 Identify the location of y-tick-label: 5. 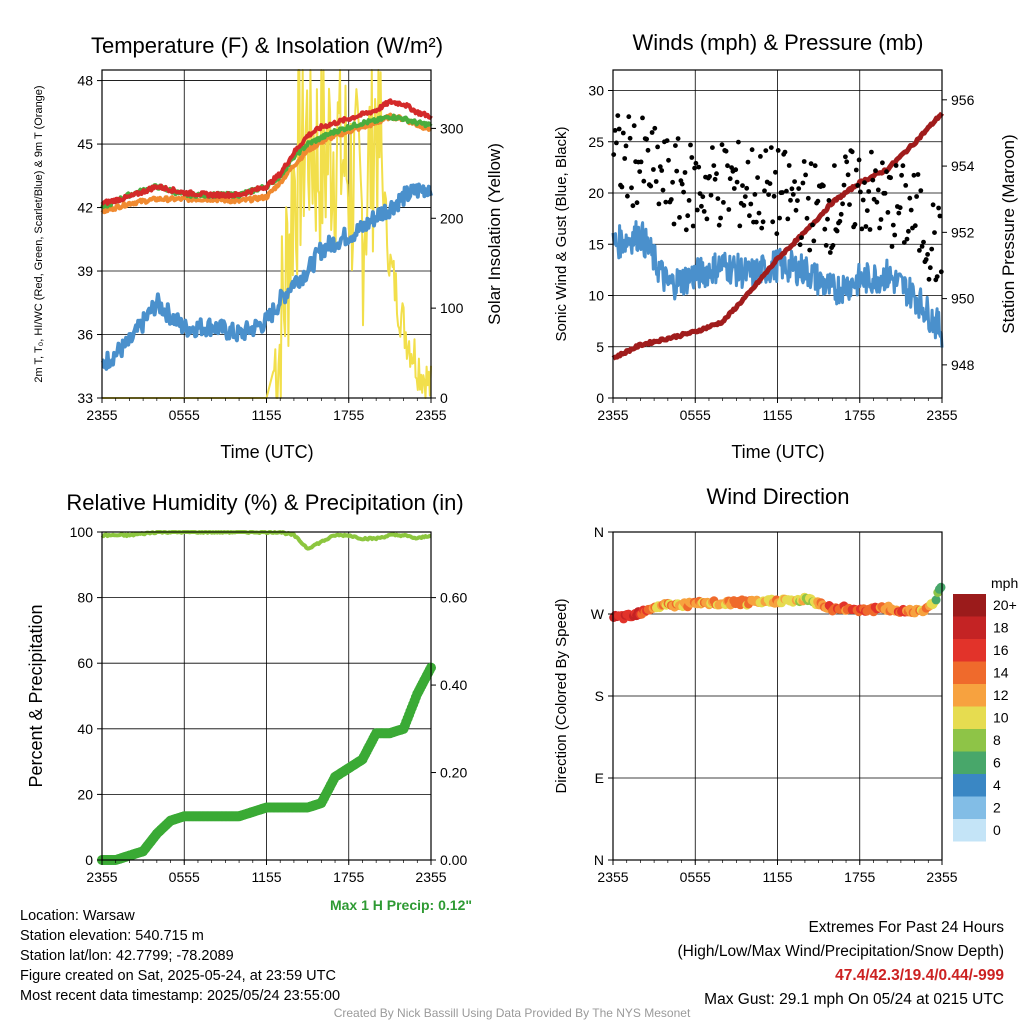
(600, 347).